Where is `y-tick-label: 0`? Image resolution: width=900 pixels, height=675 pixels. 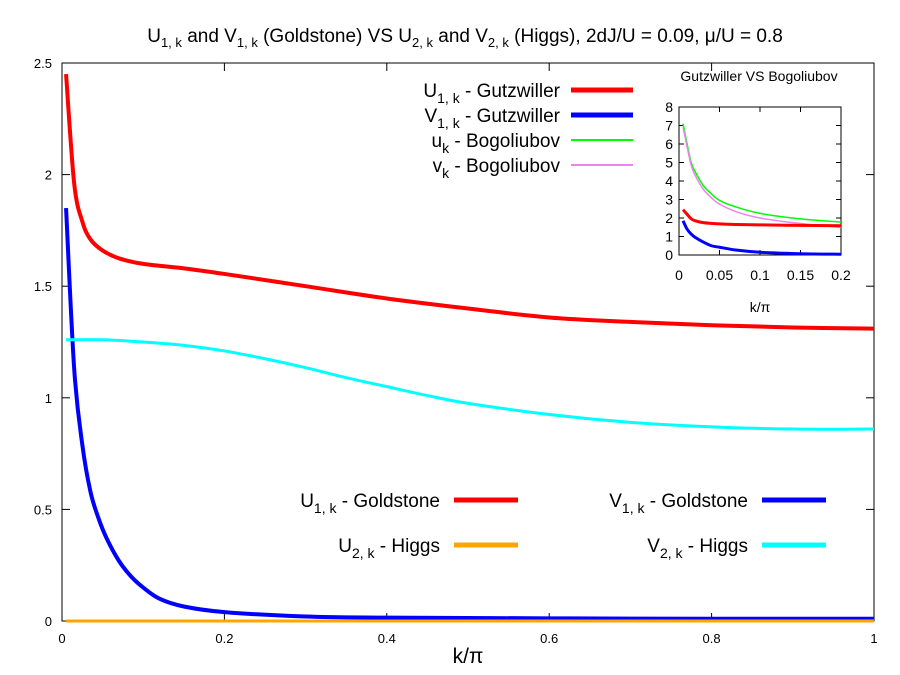
y-tick-label: 0 is located at coordinates (48, 621).